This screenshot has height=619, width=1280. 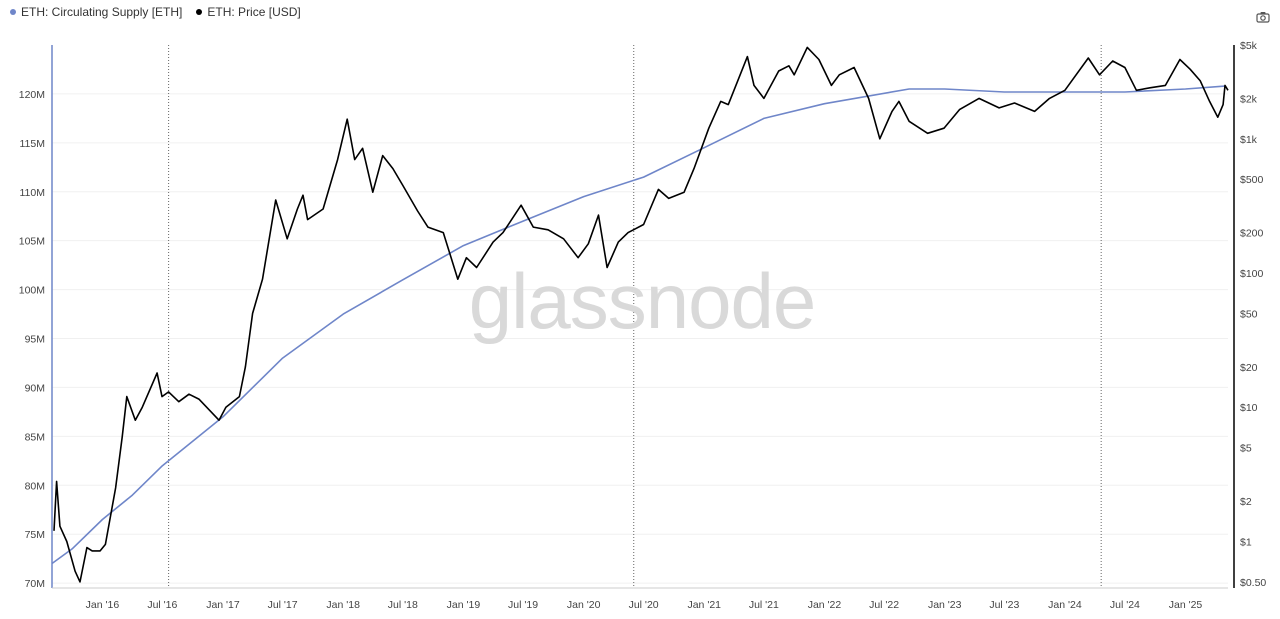 What do you see at coordinates (1249, 368) in the screenshot?
I see `right-tick-label: $20` at bounding box center [1249, 368].